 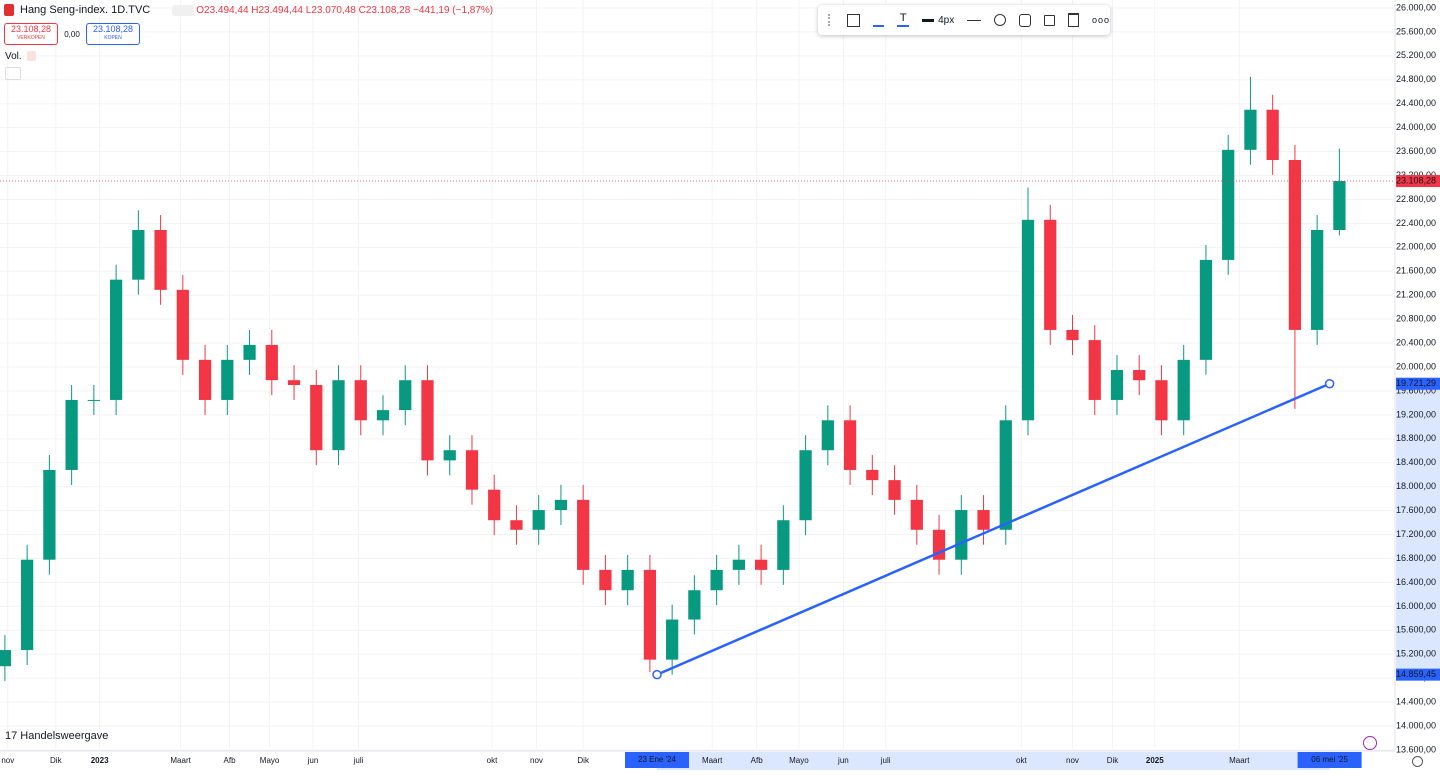 I want to click on sell-button: 23.108,28 VERKOPEN, so click(x=31, y=34).